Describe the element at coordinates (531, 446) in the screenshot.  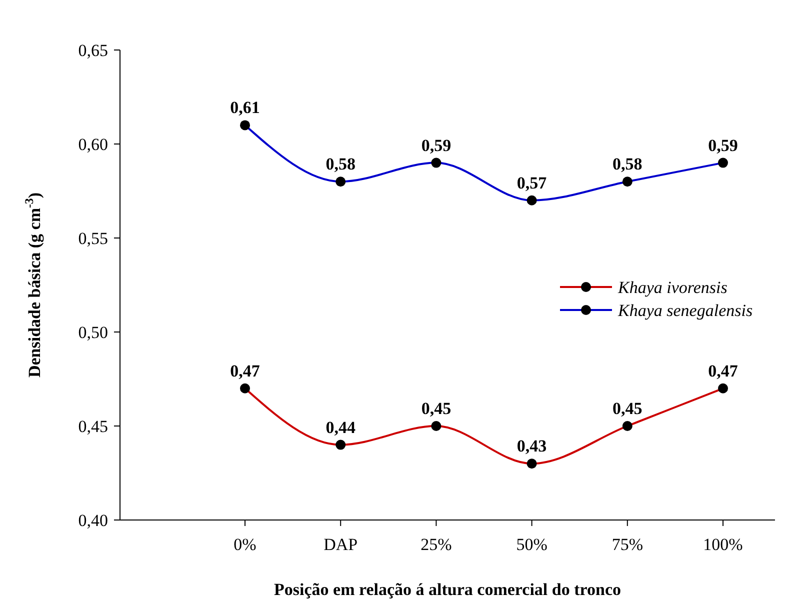
I see `data-label: 0,43` at that location.